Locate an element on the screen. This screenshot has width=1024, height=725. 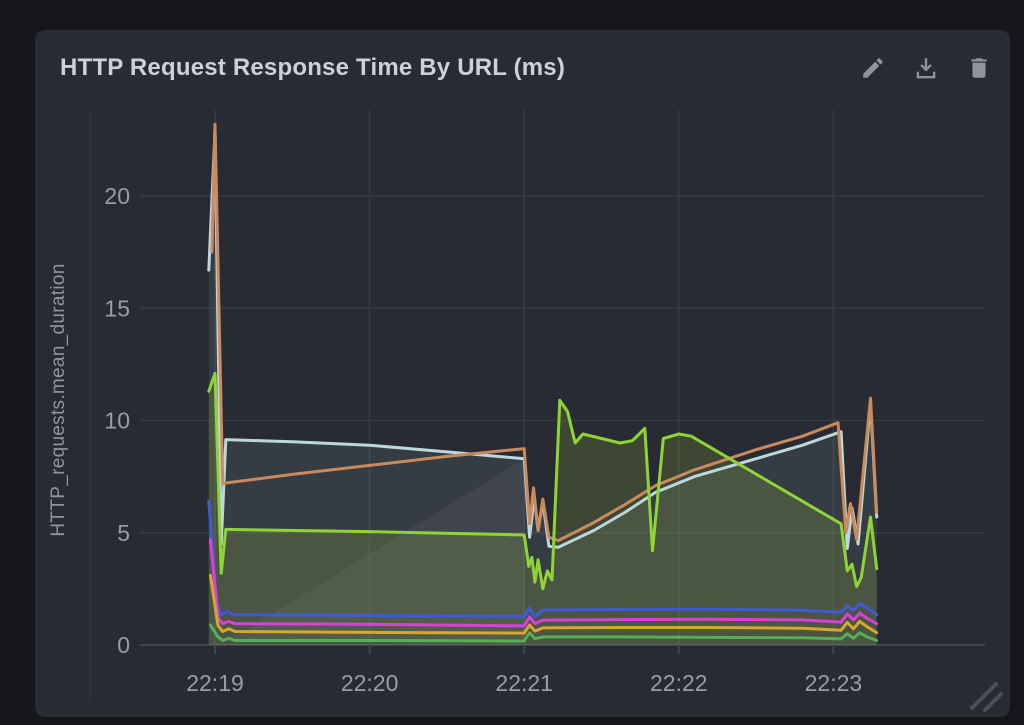
download-icon is located at coordinates (926, 68).